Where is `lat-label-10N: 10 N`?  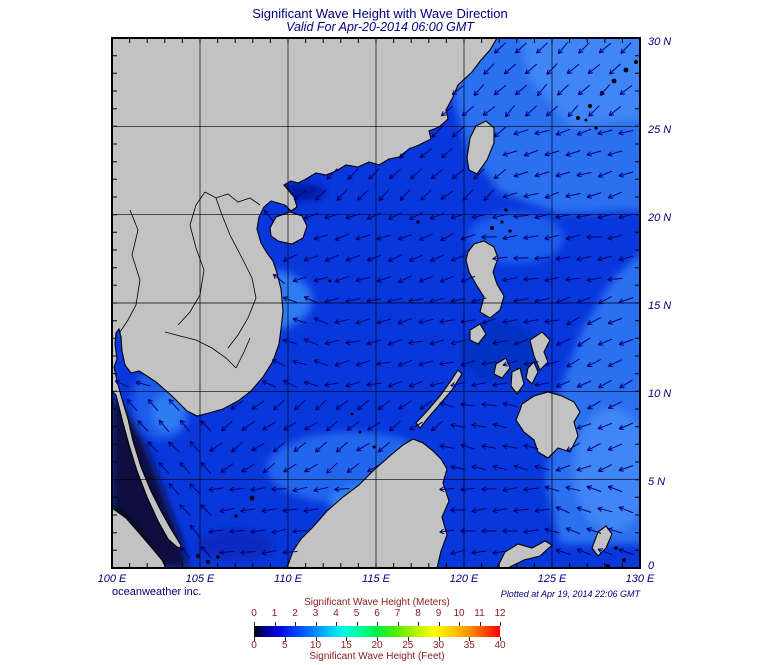
lat-label-10N: 10 N is located at coordinates (660, 394).